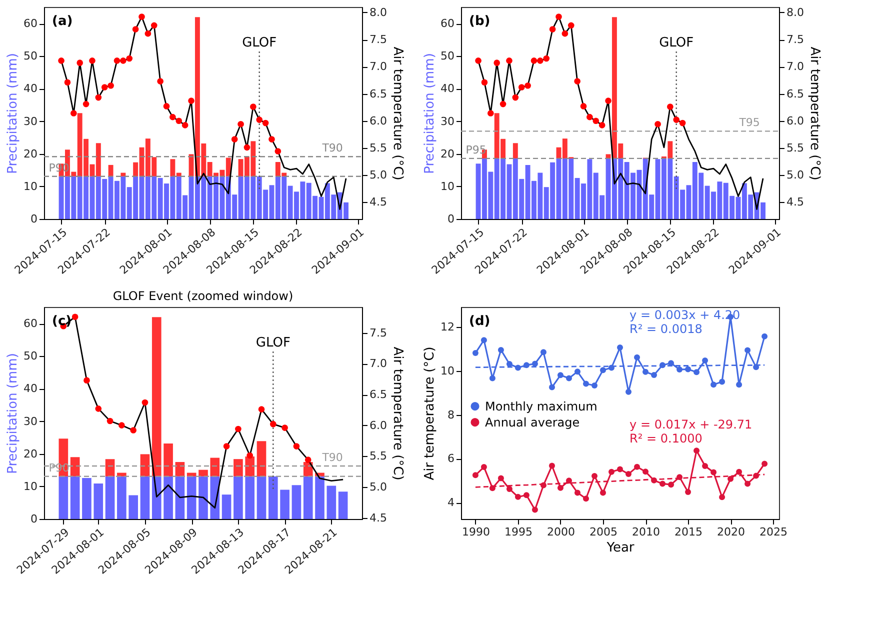 The height and width of the screenshot is (637, 895). I want to click on x-tick-label: 2005, so click(603, 532).